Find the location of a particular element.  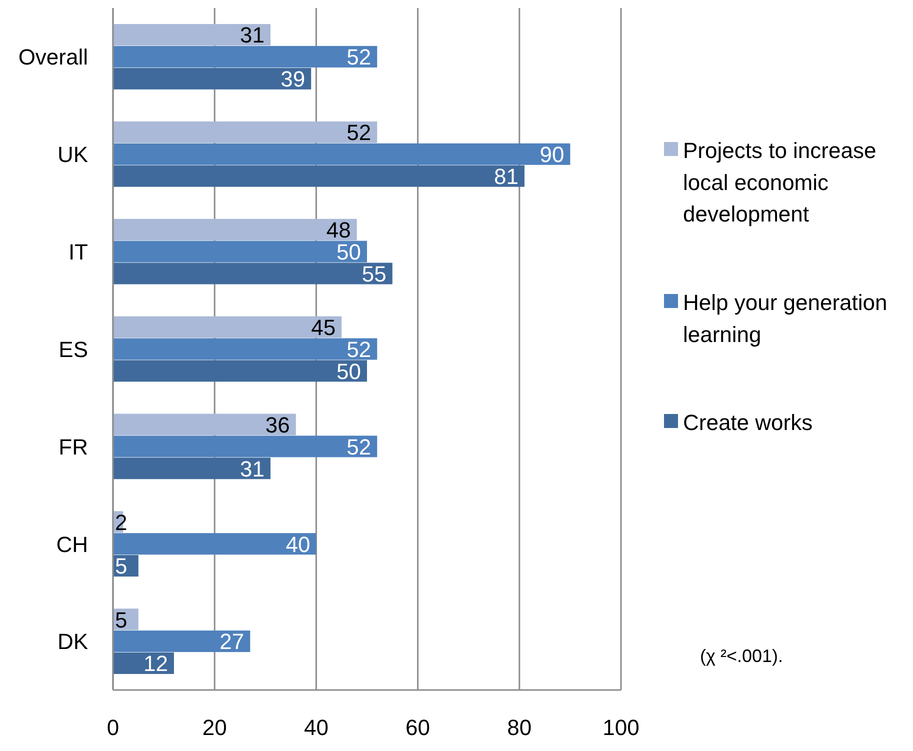

x-tick-label: 80 is located at coordinates (519, 727).